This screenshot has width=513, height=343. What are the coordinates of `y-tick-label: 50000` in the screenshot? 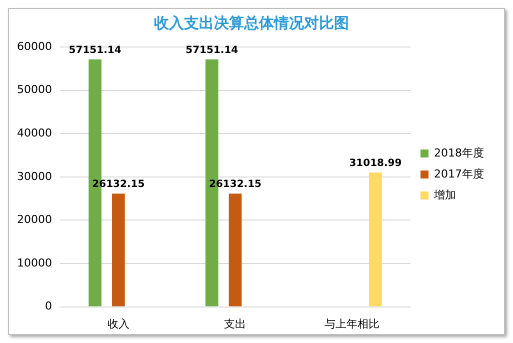 It's located at (34, 89).